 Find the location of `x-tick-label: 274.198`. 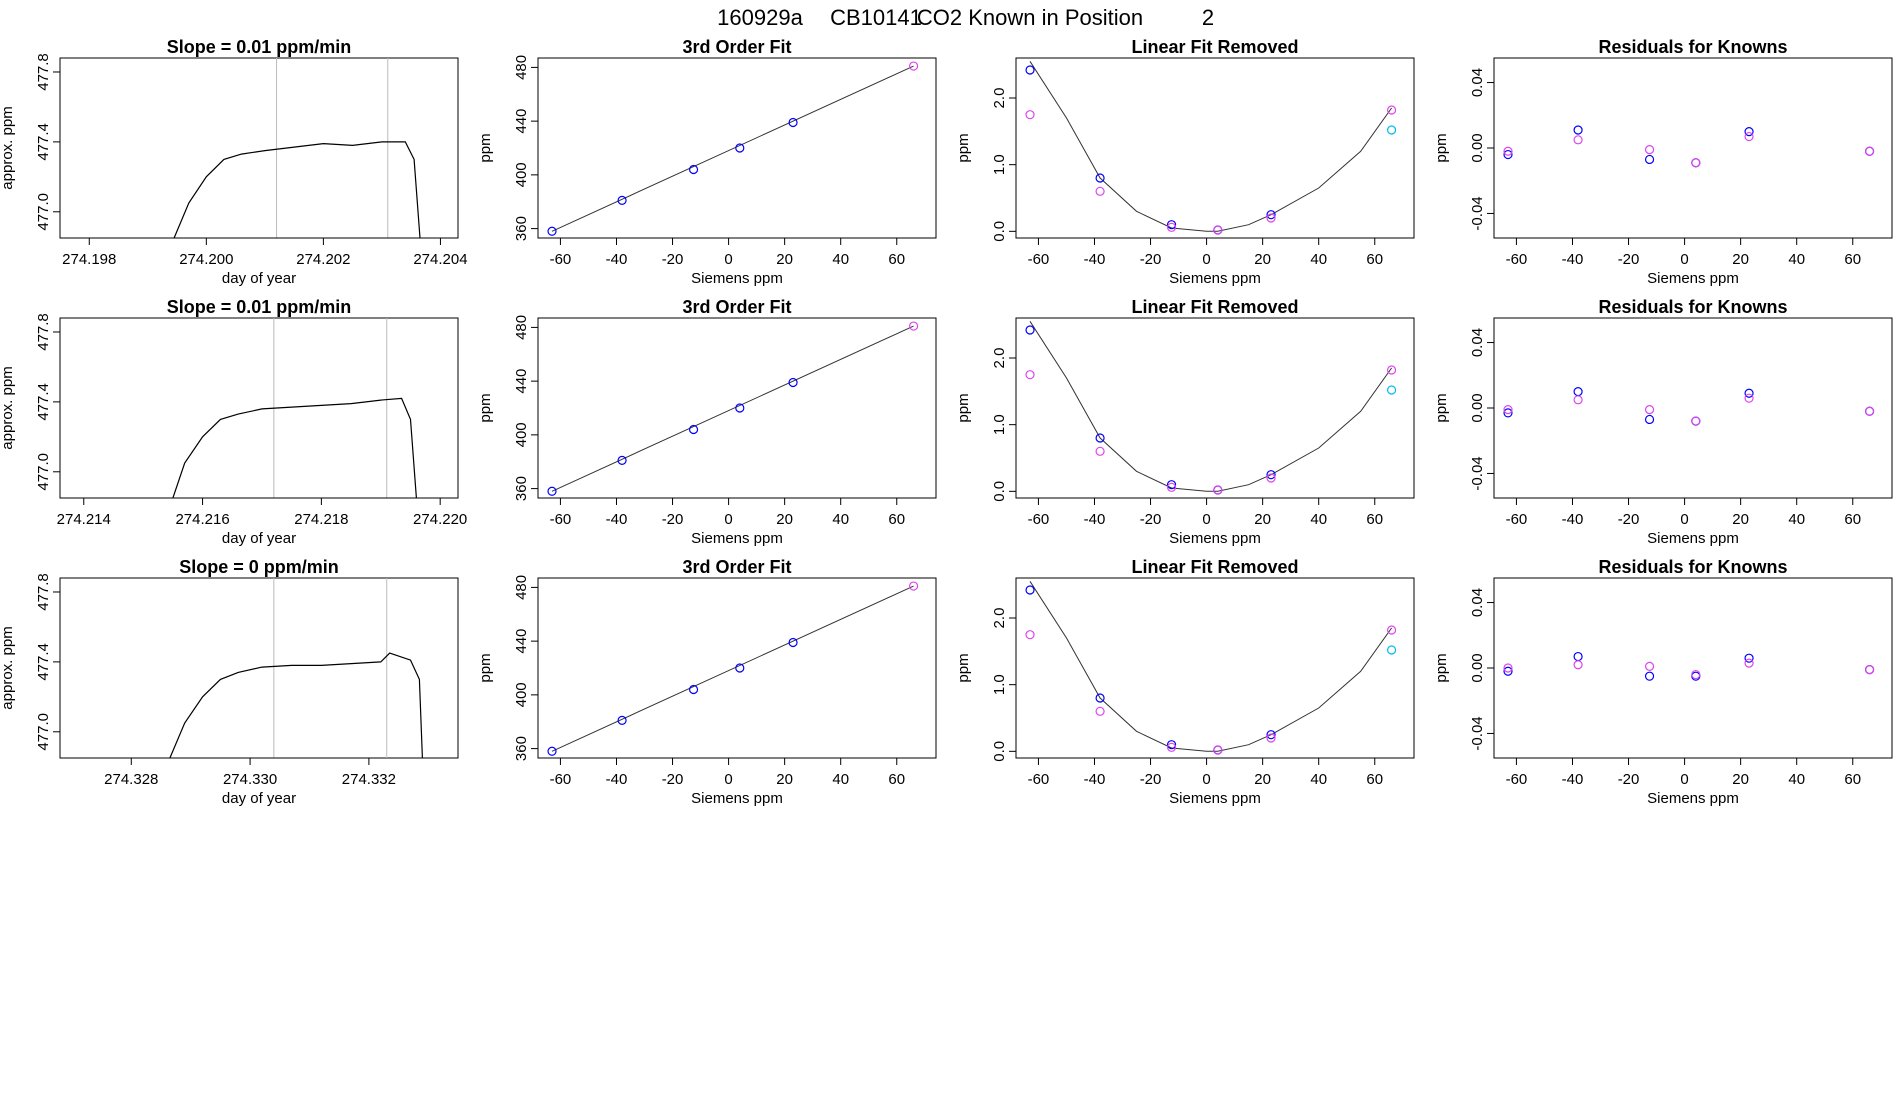

x-tick-label: 274.198 is located at coordinates (89, 259).